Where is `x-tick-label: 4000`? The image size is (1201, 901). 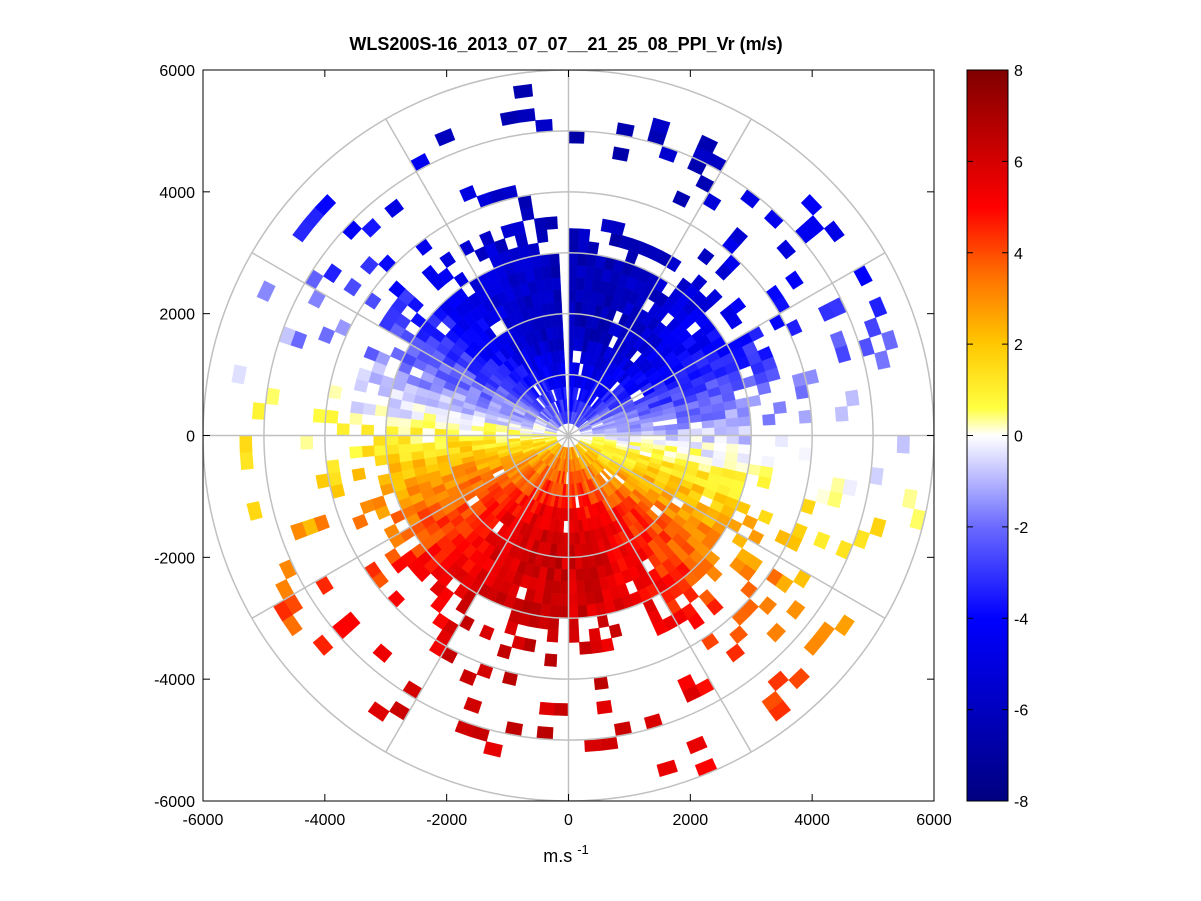 x-tick-label: 4000 is located at coordinates (812, 820).